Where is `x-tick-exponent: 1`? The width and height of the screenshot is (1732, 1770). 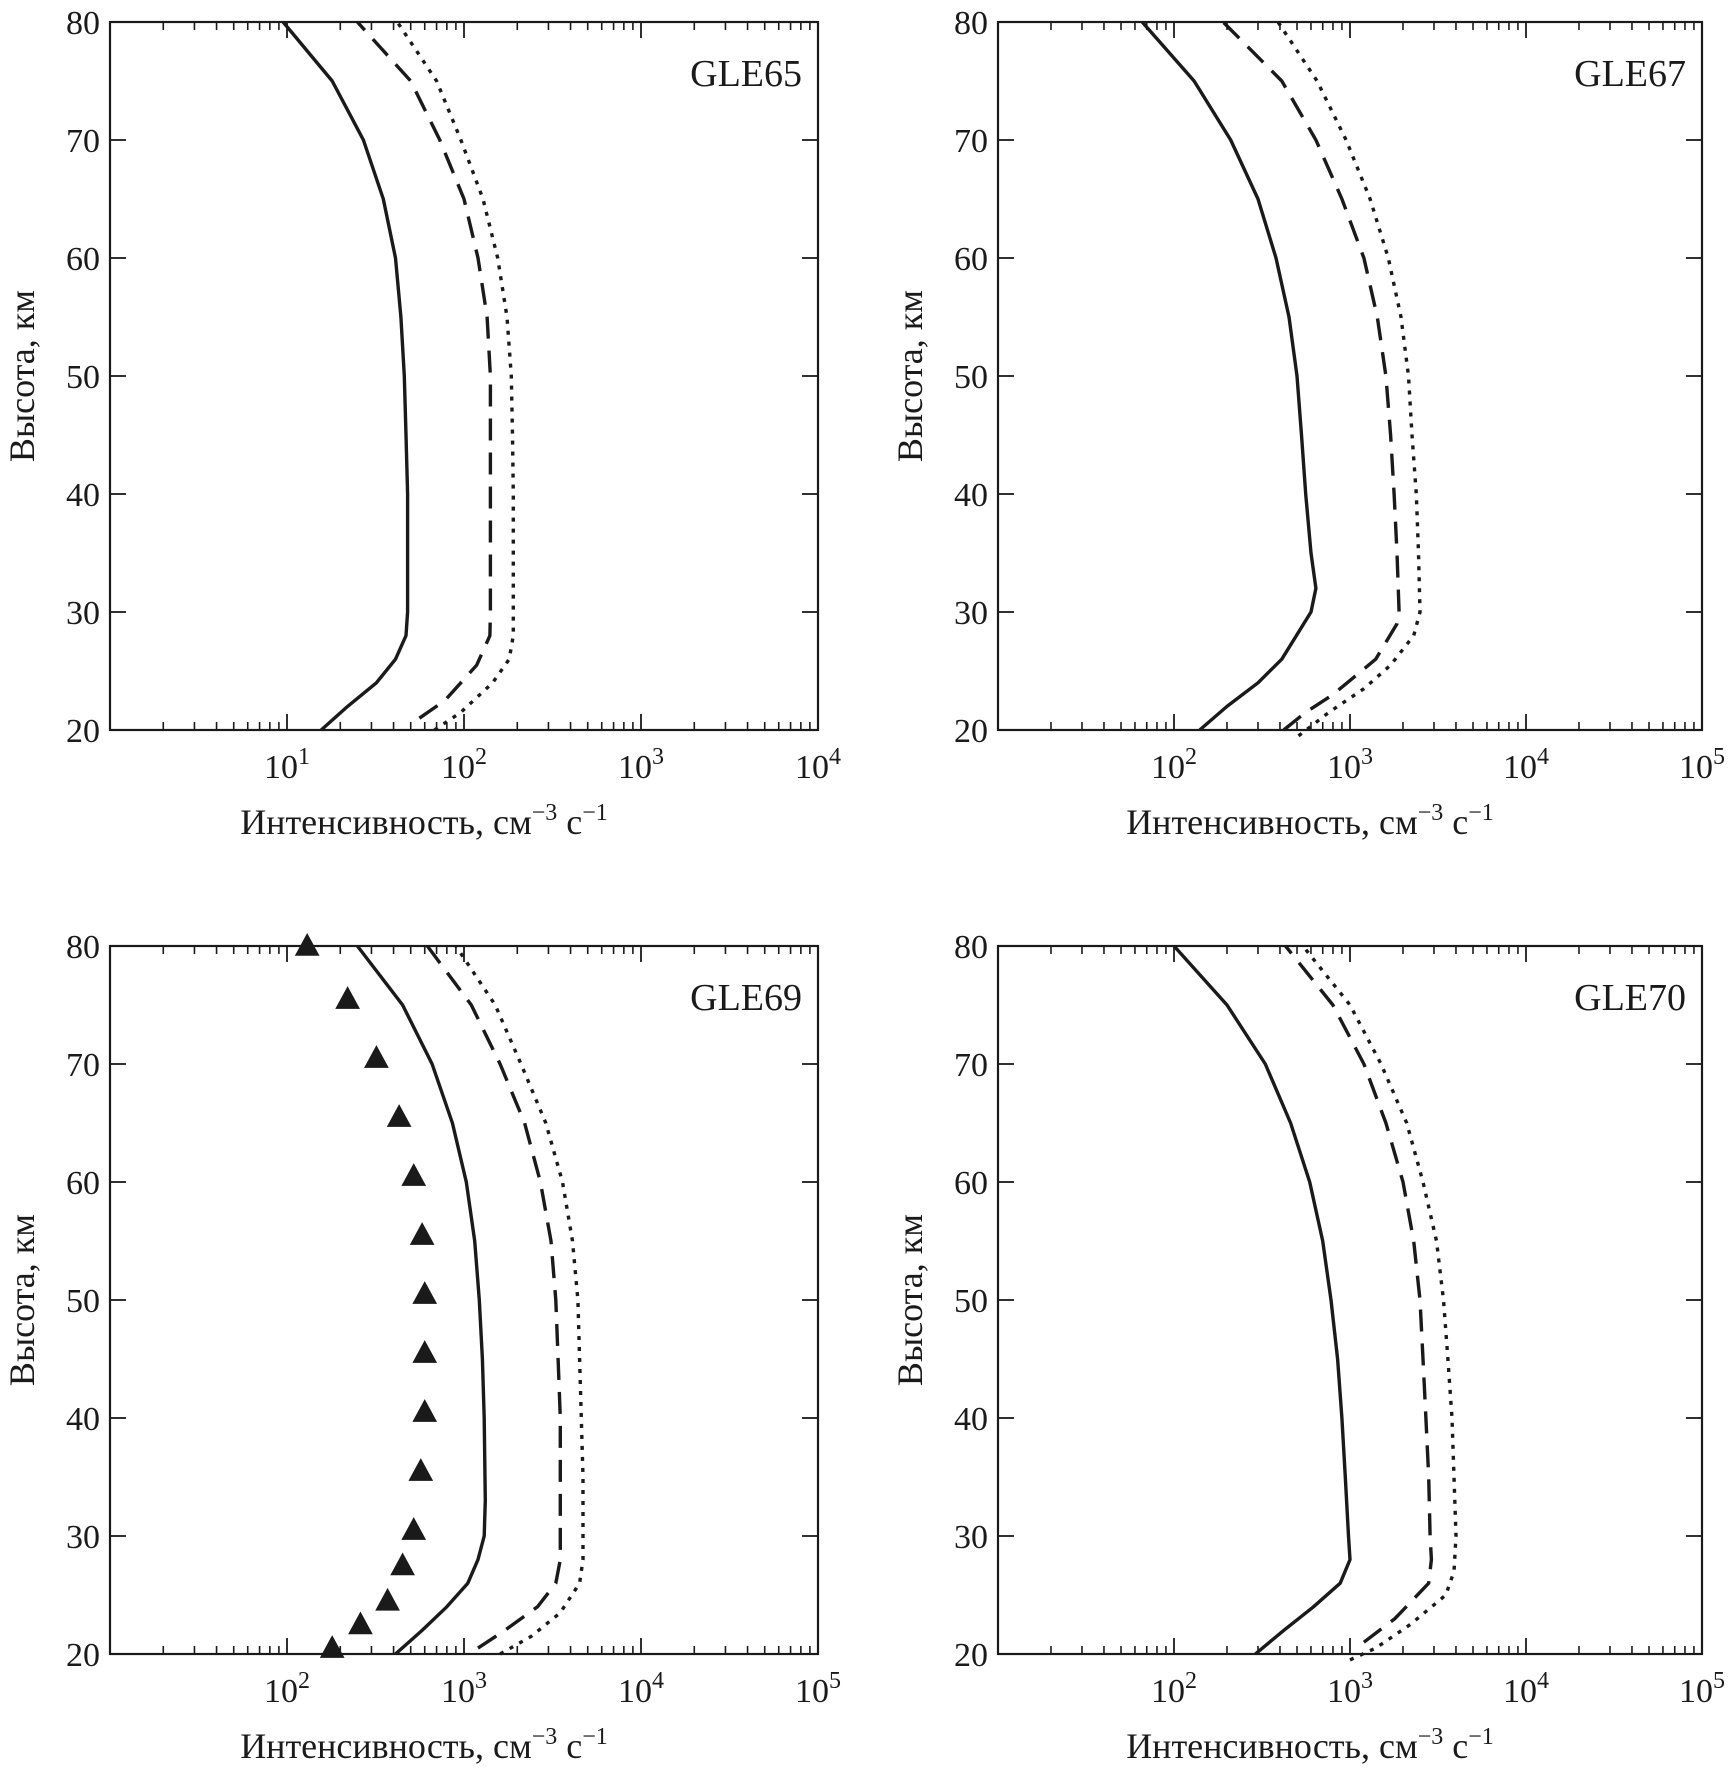 x-tick-exponent: 1 is located at coordinates (304, 757).